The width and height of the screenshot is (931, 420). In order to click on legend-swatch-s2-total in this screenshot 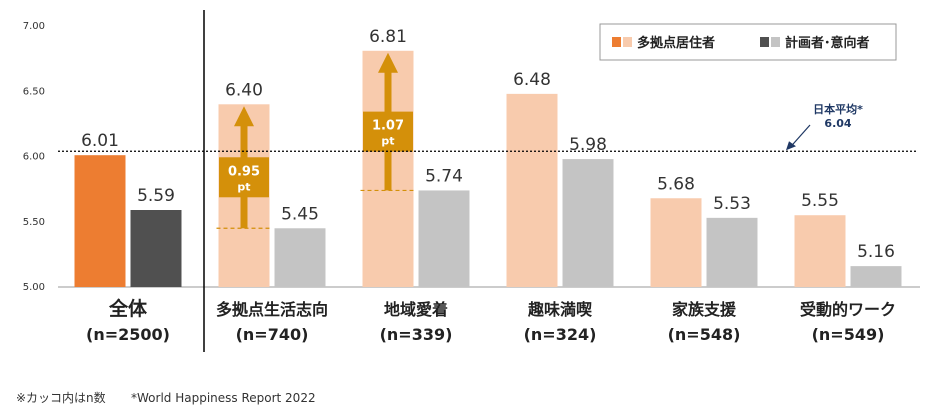, I will do `click(764, 42)`.